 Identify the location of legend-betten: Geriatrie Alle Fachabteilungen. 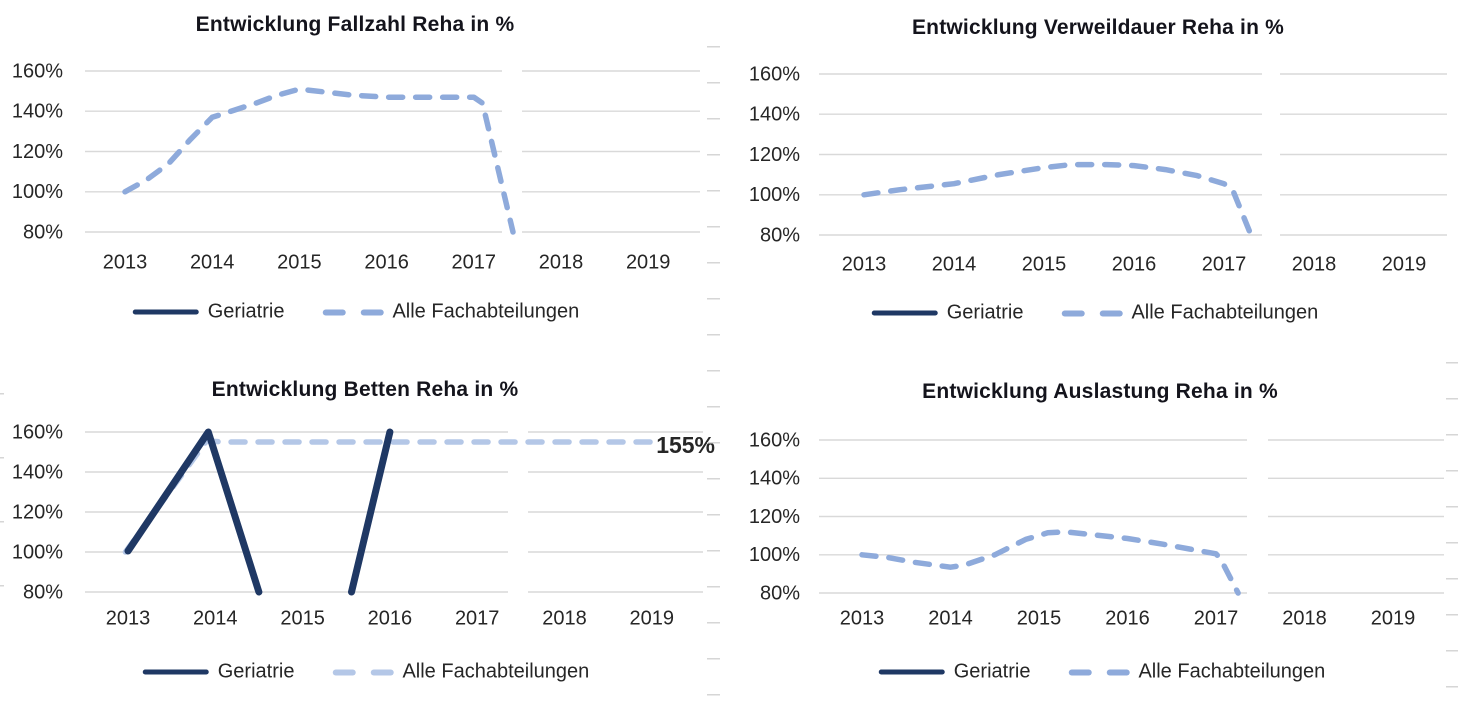
(365, 672).